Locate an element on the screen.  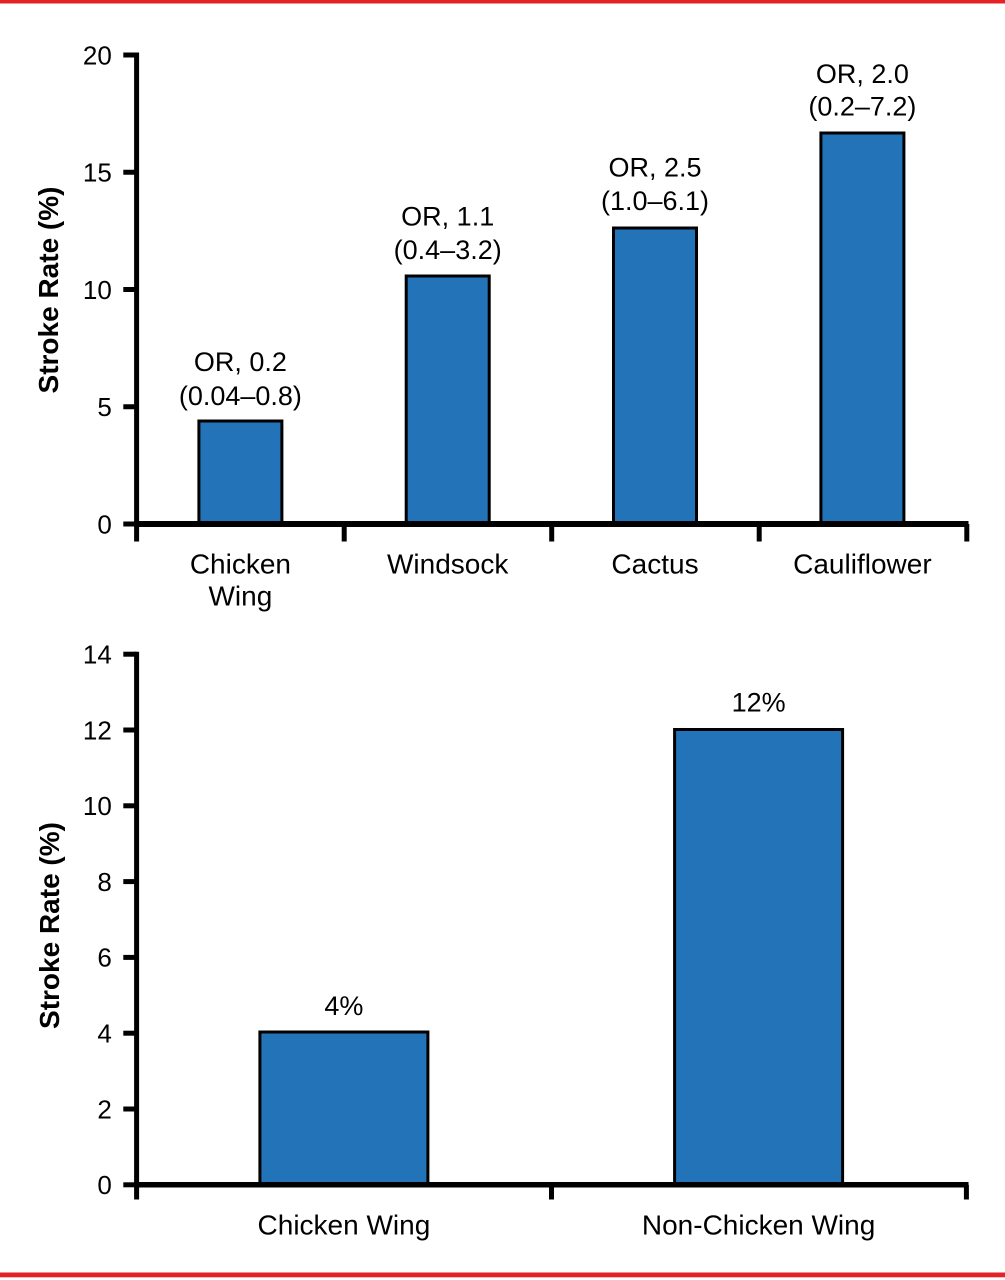
svg-text: (0.04–0.8) is located at coordinates (240, 396).